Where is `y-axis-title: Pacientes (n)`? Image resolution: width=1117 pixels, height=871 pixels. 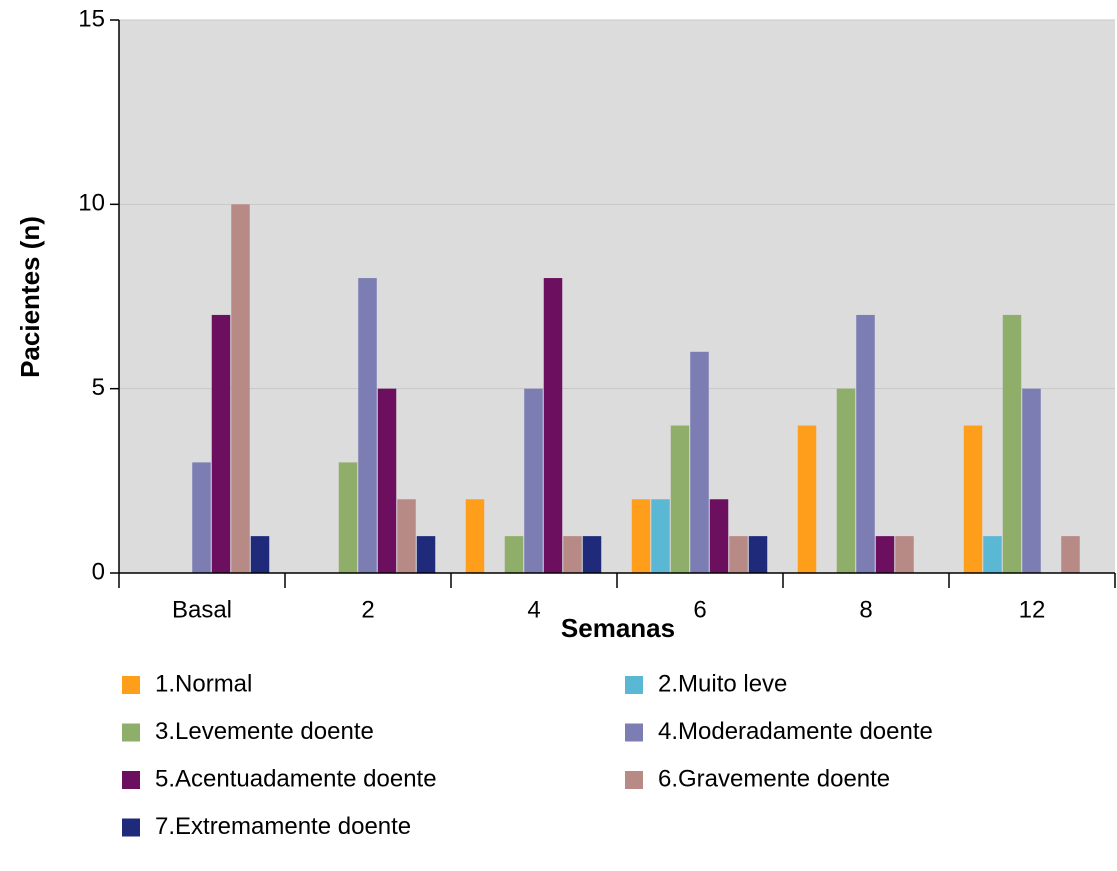
y-axis-title: Pacientes (n) is located at coordinates (30, 297).